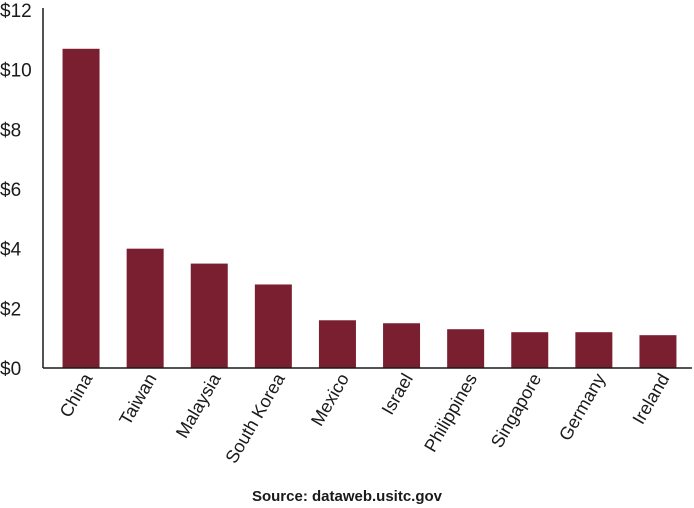 The width and height of the screenshot is (694, 508). I want to click on bar-south-korea, so click(273, 326).